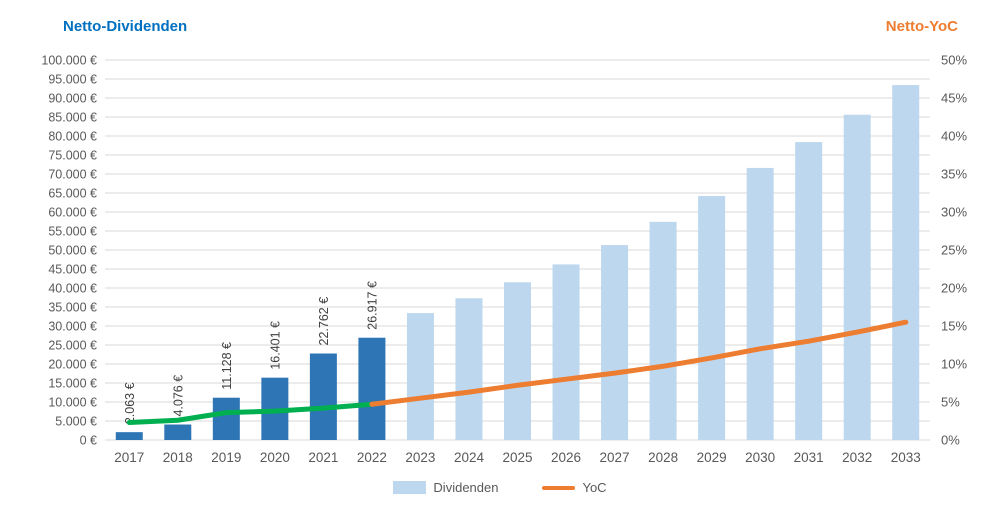 This screenshot has width=1000, height=511. What do you see at coordinates (954, 174) in the screenshot?
I see `right-axis-tick: 35%` at bounding box center [954, 174].